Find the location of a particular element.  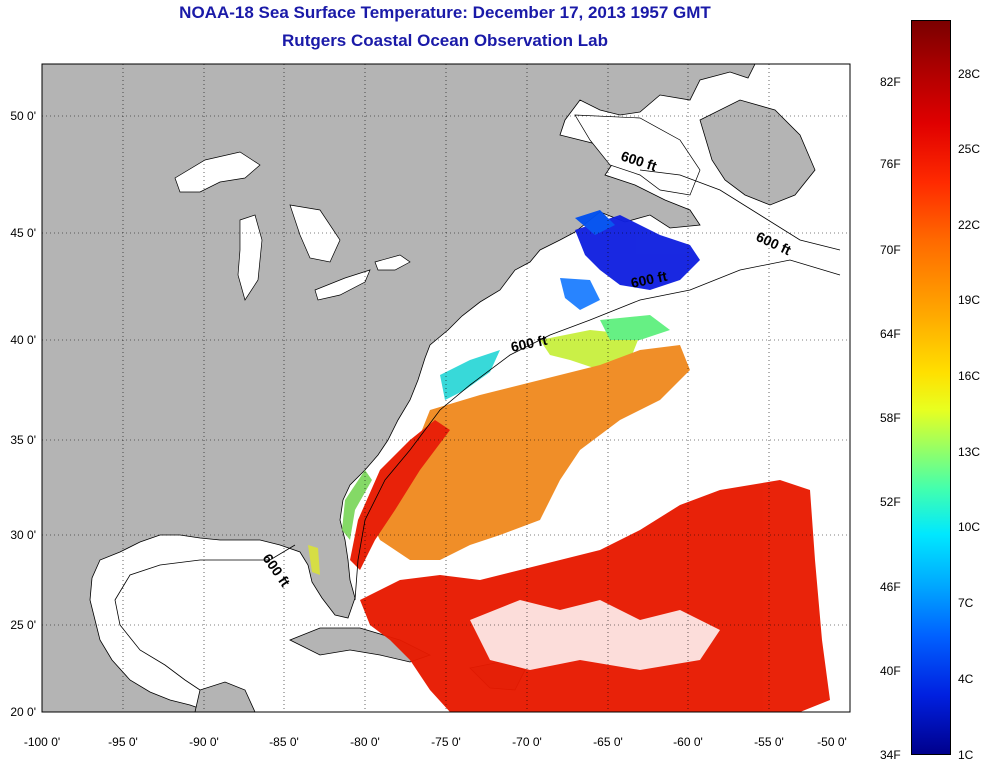

lon-tick-65: -65 0' is located at coordinates (608, 742).